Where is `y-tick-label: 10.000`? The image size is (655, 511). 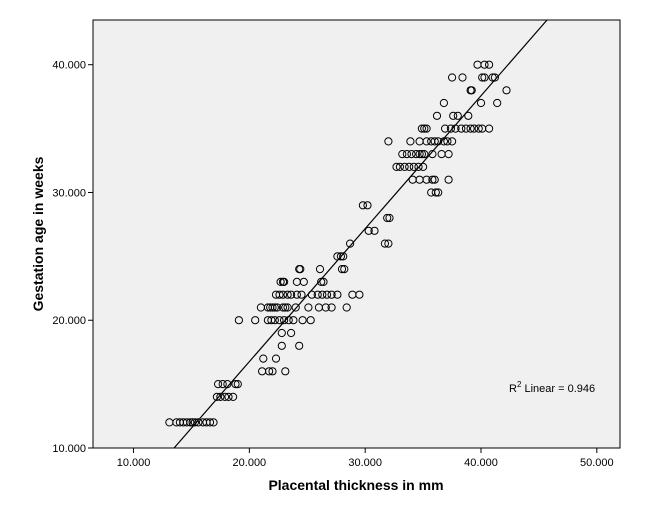
y-tick-label: 10.000 is located at coordinates (69, 449).